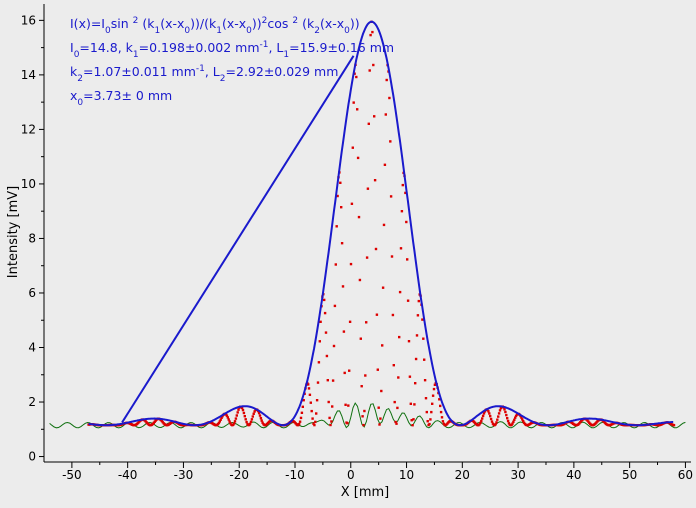 The image size is (696, 508). Describe the element at coordinates (295, 475) in the screenshot. I see `x-tick-label: -10` at that location.